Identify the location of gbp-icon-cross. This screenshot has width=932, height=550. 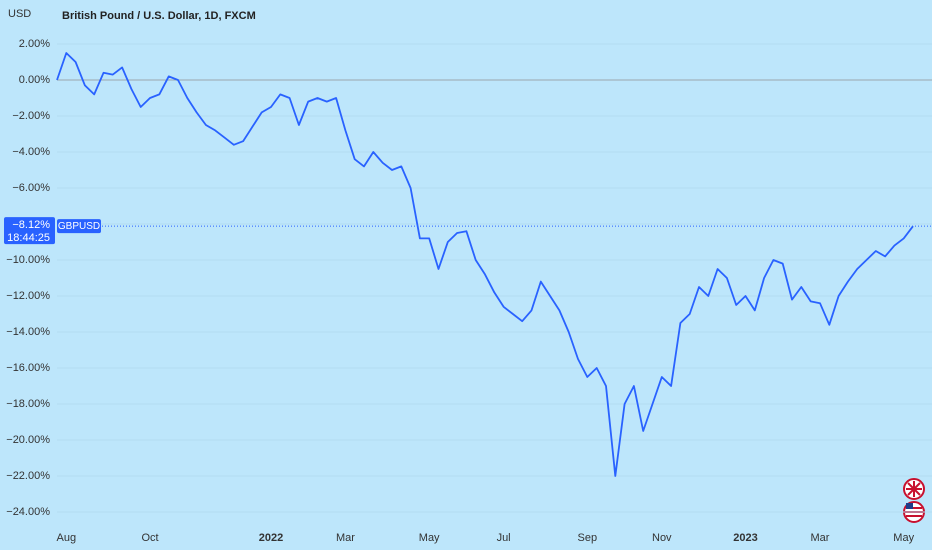
(914, 489).